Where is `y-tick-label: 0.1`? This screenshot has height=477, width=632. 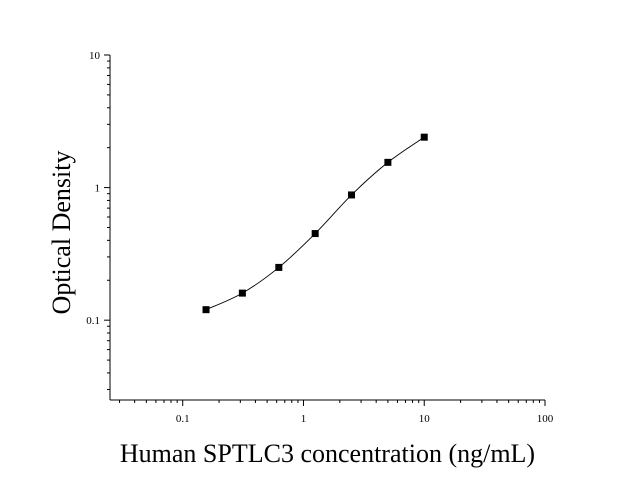
y-tick-label: 0.1 is located at coordinates (93, 321).